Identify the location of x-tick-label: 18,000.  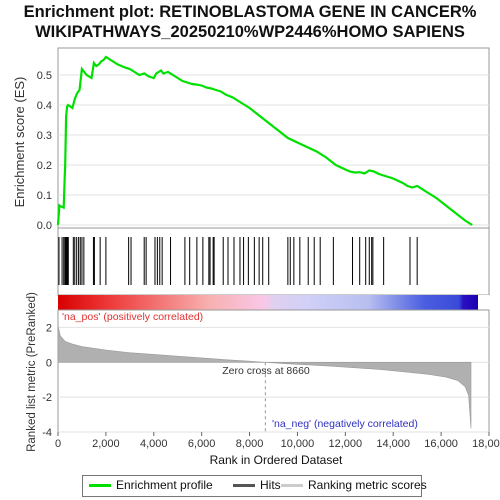
(486, 444).